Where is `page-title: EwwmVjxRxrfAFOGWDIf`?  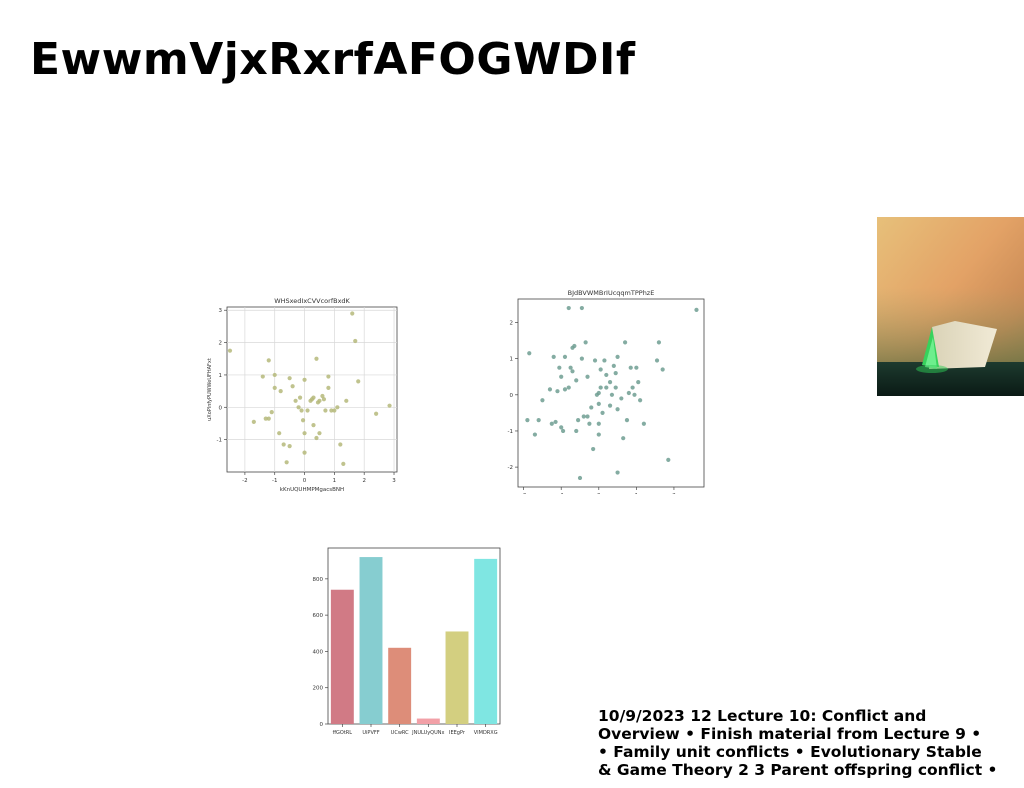 page-title: EwwmVjxRxrfAFOGWDIf is located at coordinates (333, 59).